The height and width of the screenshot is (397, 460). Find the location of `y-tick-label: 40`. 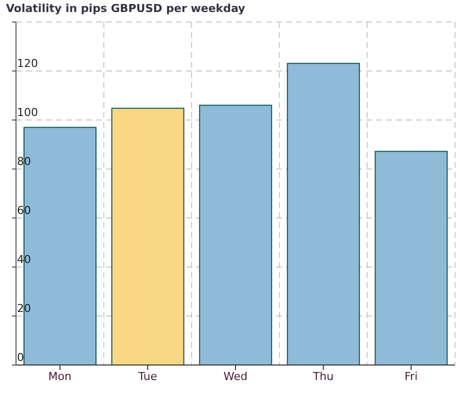

y-tick-label: 40 is located at coordinates (24, 259).